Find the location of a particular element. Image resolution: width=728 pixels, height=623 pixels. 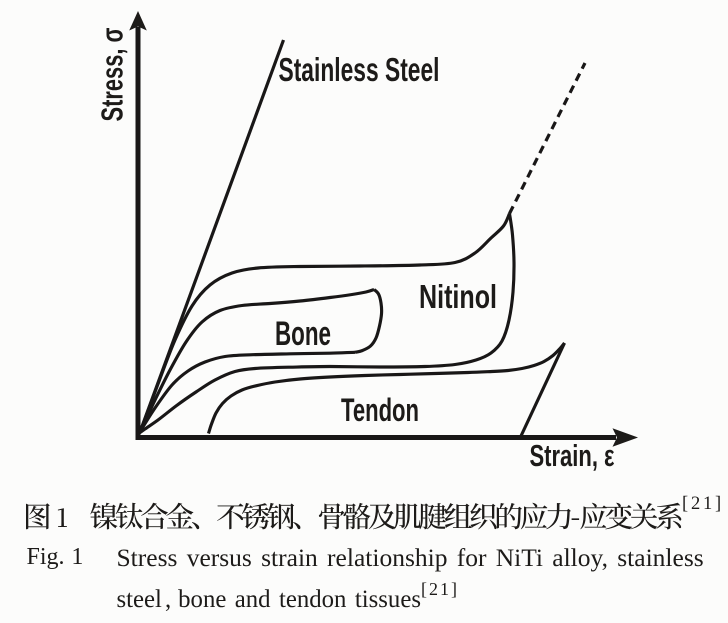

svg-text: Nitinol is located at coordinates (458, 297).